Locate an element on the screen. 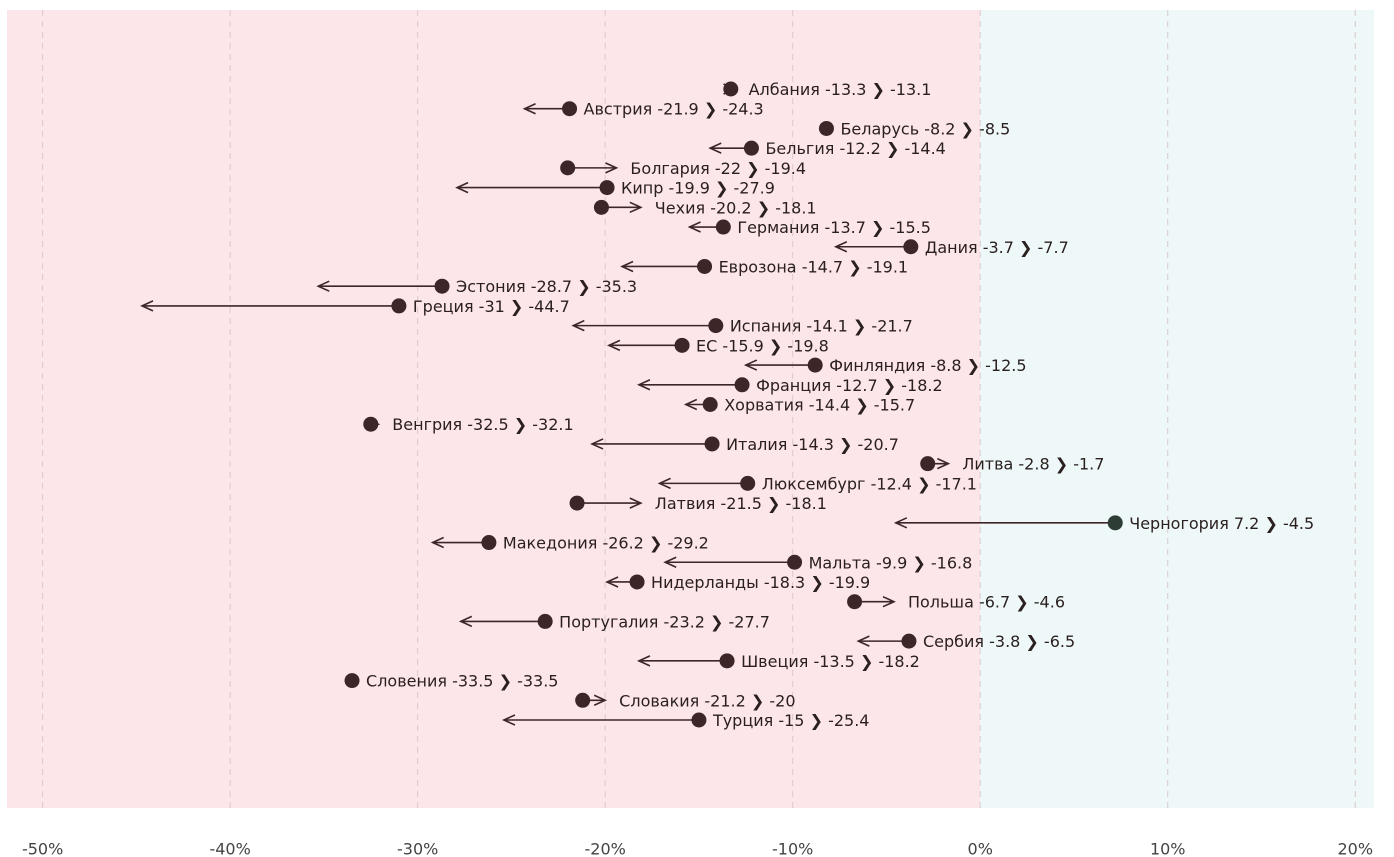 The image size is (1394, 857). row-label: Финляндия -8.8 ❯ -12.5 is located at coordinates (927, 365).